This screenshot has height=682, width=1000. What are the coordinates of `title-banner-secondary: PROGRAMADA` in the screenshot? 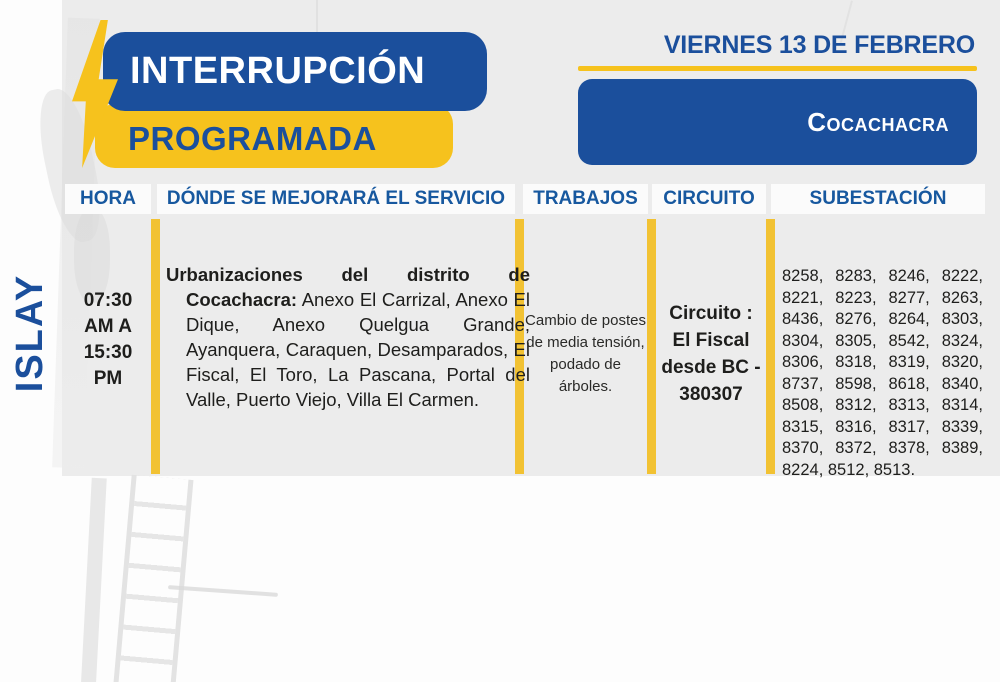 It's located at (274, 136).